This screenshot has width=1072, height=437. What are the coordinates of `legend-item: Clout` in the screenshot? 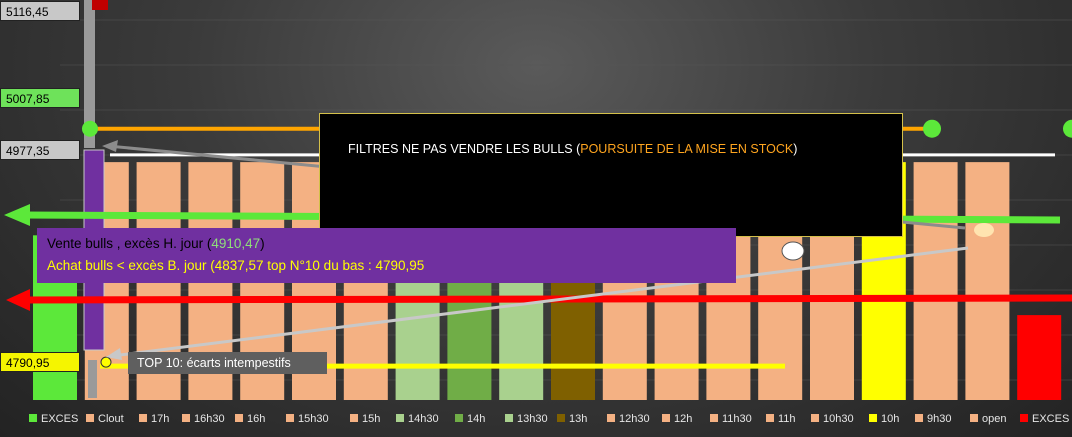 It's located at (105, 419).